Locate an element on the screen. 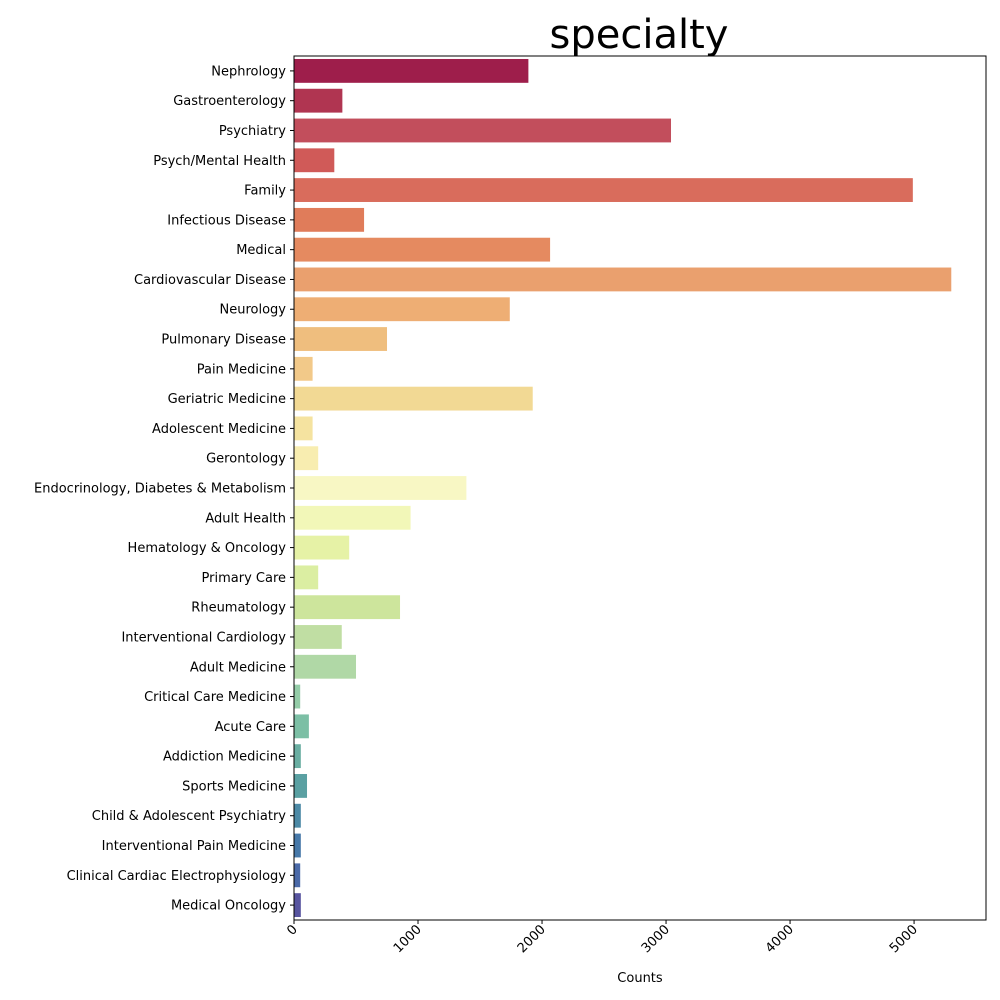  category-label-clinical-cardiac-electrophysiology: Clinical Cardiac Electrophysiology is located at coordinates (177, 876).